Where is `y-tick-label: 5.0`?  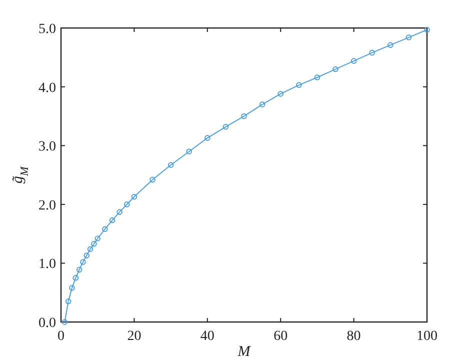
y-tick-label: 5.0 is located at coordinates (47, 29).